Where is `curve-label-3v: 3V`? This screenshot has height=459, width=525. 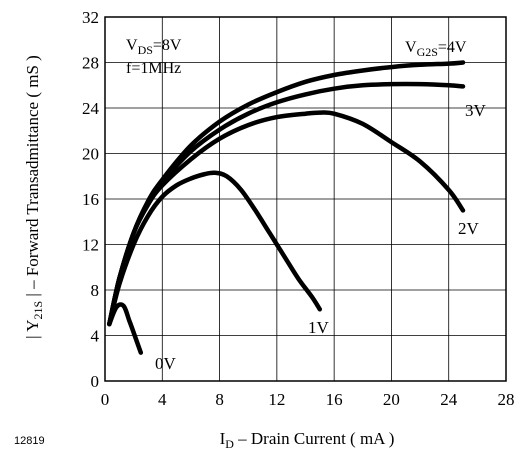 curve-label-3v: 3V is located at coordinates (476, 110).